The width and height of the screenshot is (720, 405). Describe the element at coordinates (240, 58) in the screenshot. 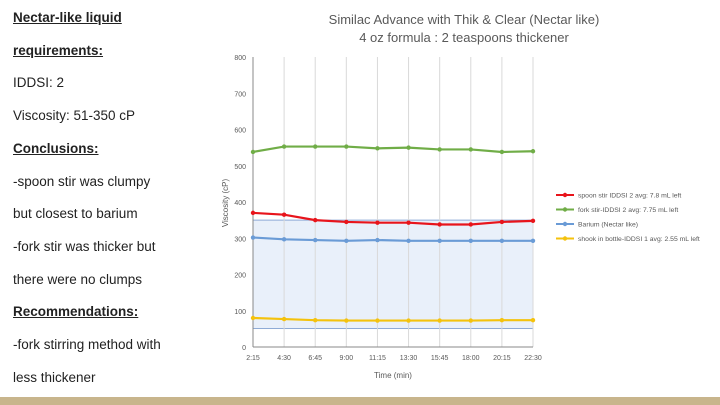

I see `y-tick-label: 800` at that location.